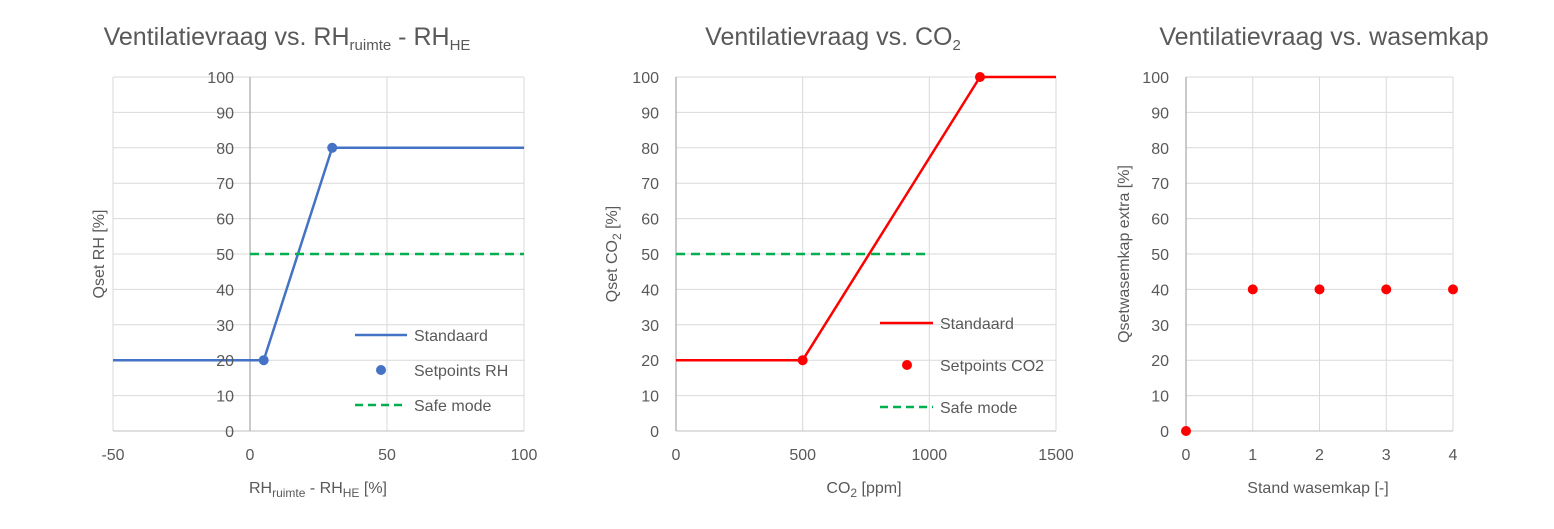 The width and height of the screenshot is (1554, 529). I want to click on x-tick-label: 1000, so click(930, 455).